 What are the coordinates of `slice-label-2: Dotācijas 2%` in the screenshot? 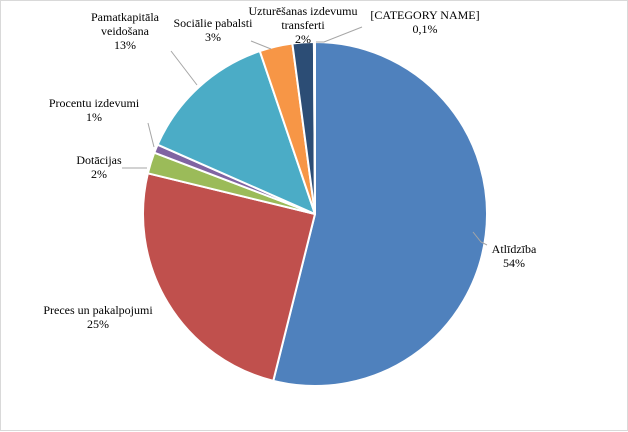 It's located at (99, 167).